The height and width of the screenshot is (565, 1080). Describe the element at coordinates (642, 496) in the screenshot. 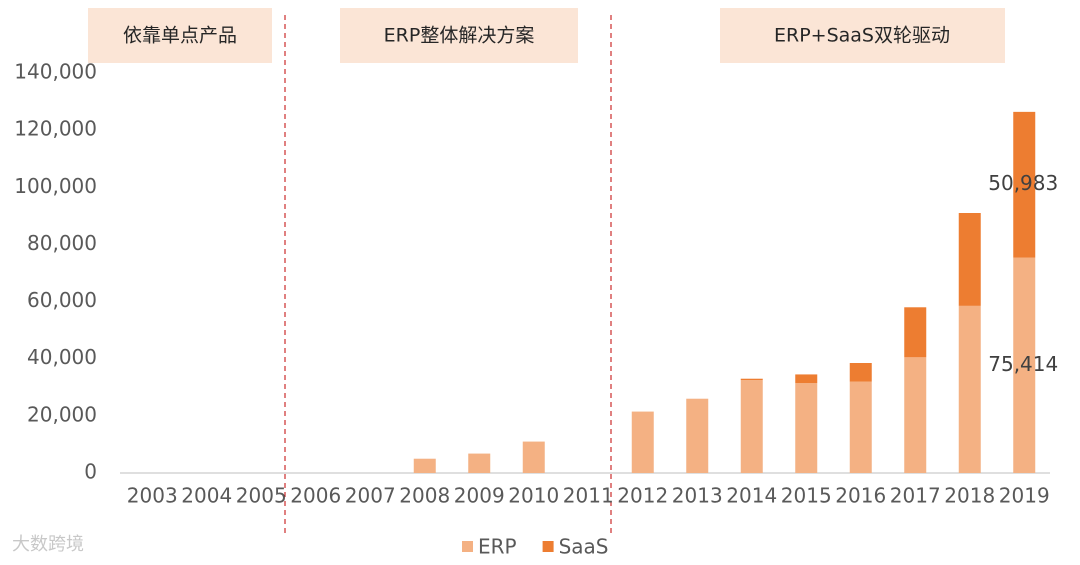

I see `x-tick-label: 2012` at that location.